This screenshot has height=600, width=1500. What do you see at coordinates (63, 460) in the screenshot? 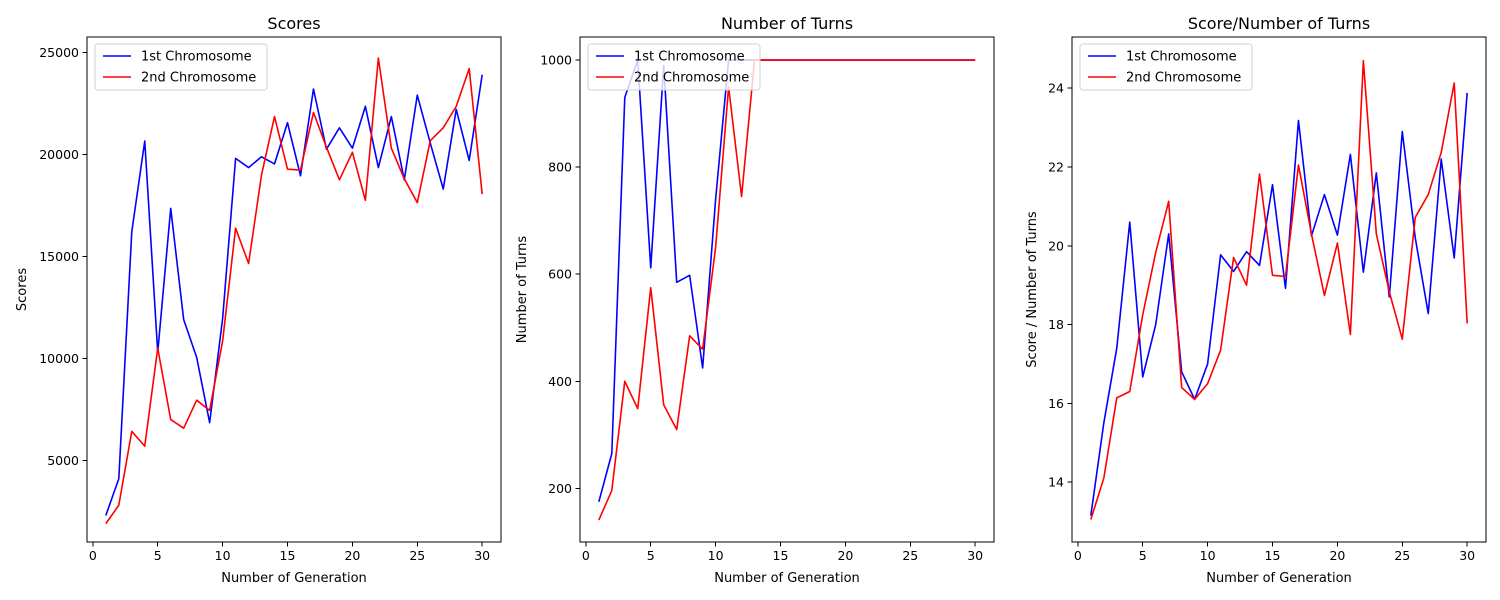
I see `y-tick-label: 5000` at bounding box center [63, 460].